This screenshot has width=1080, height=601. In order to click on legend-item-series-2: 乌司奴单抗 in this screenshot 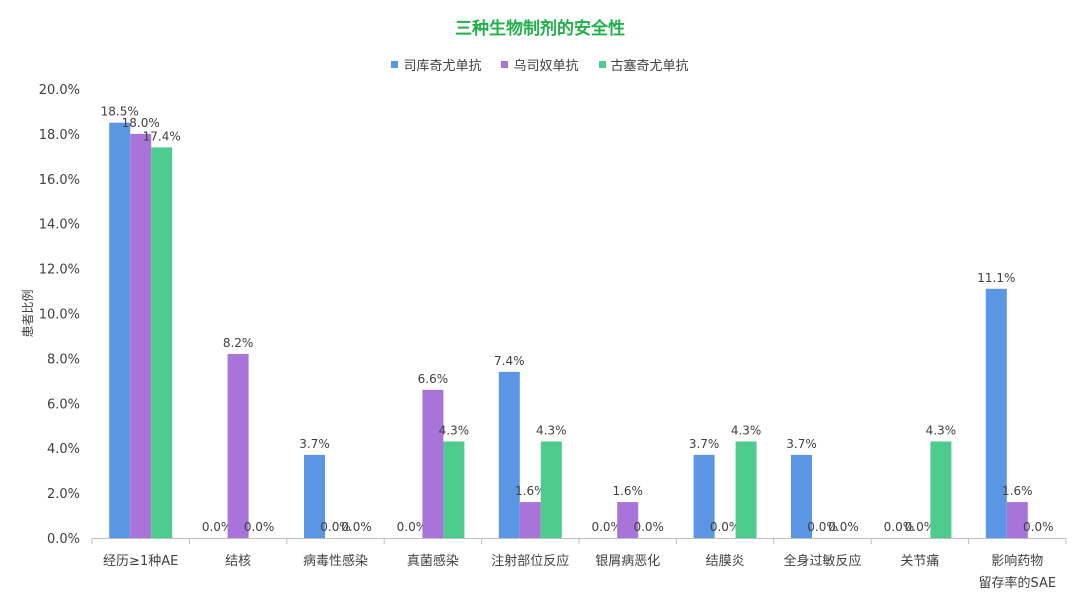, I will do `click(540, 64)`.